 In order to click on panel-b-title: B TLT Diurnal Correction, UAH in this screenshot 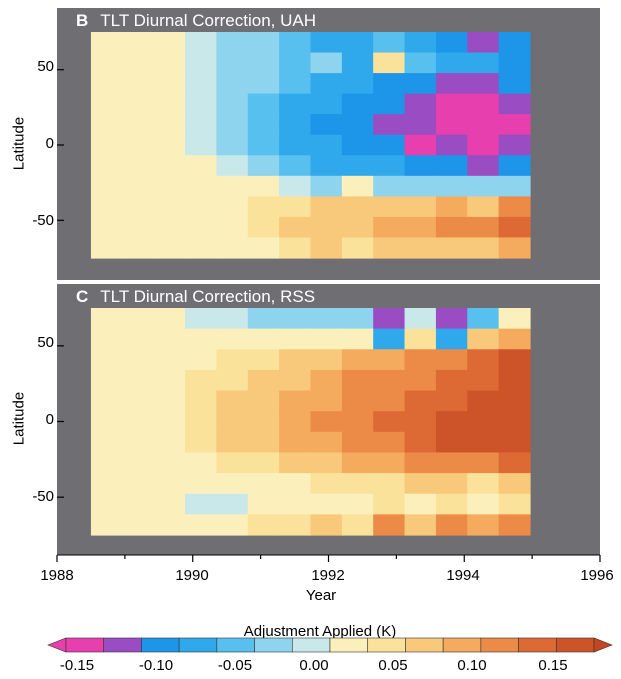, I will do `click(196, 21)`.